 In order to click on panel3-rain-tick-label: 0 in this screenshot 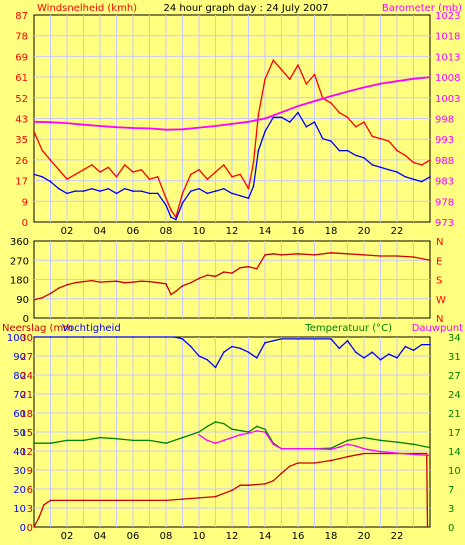, I will do `click(30, 528)`.